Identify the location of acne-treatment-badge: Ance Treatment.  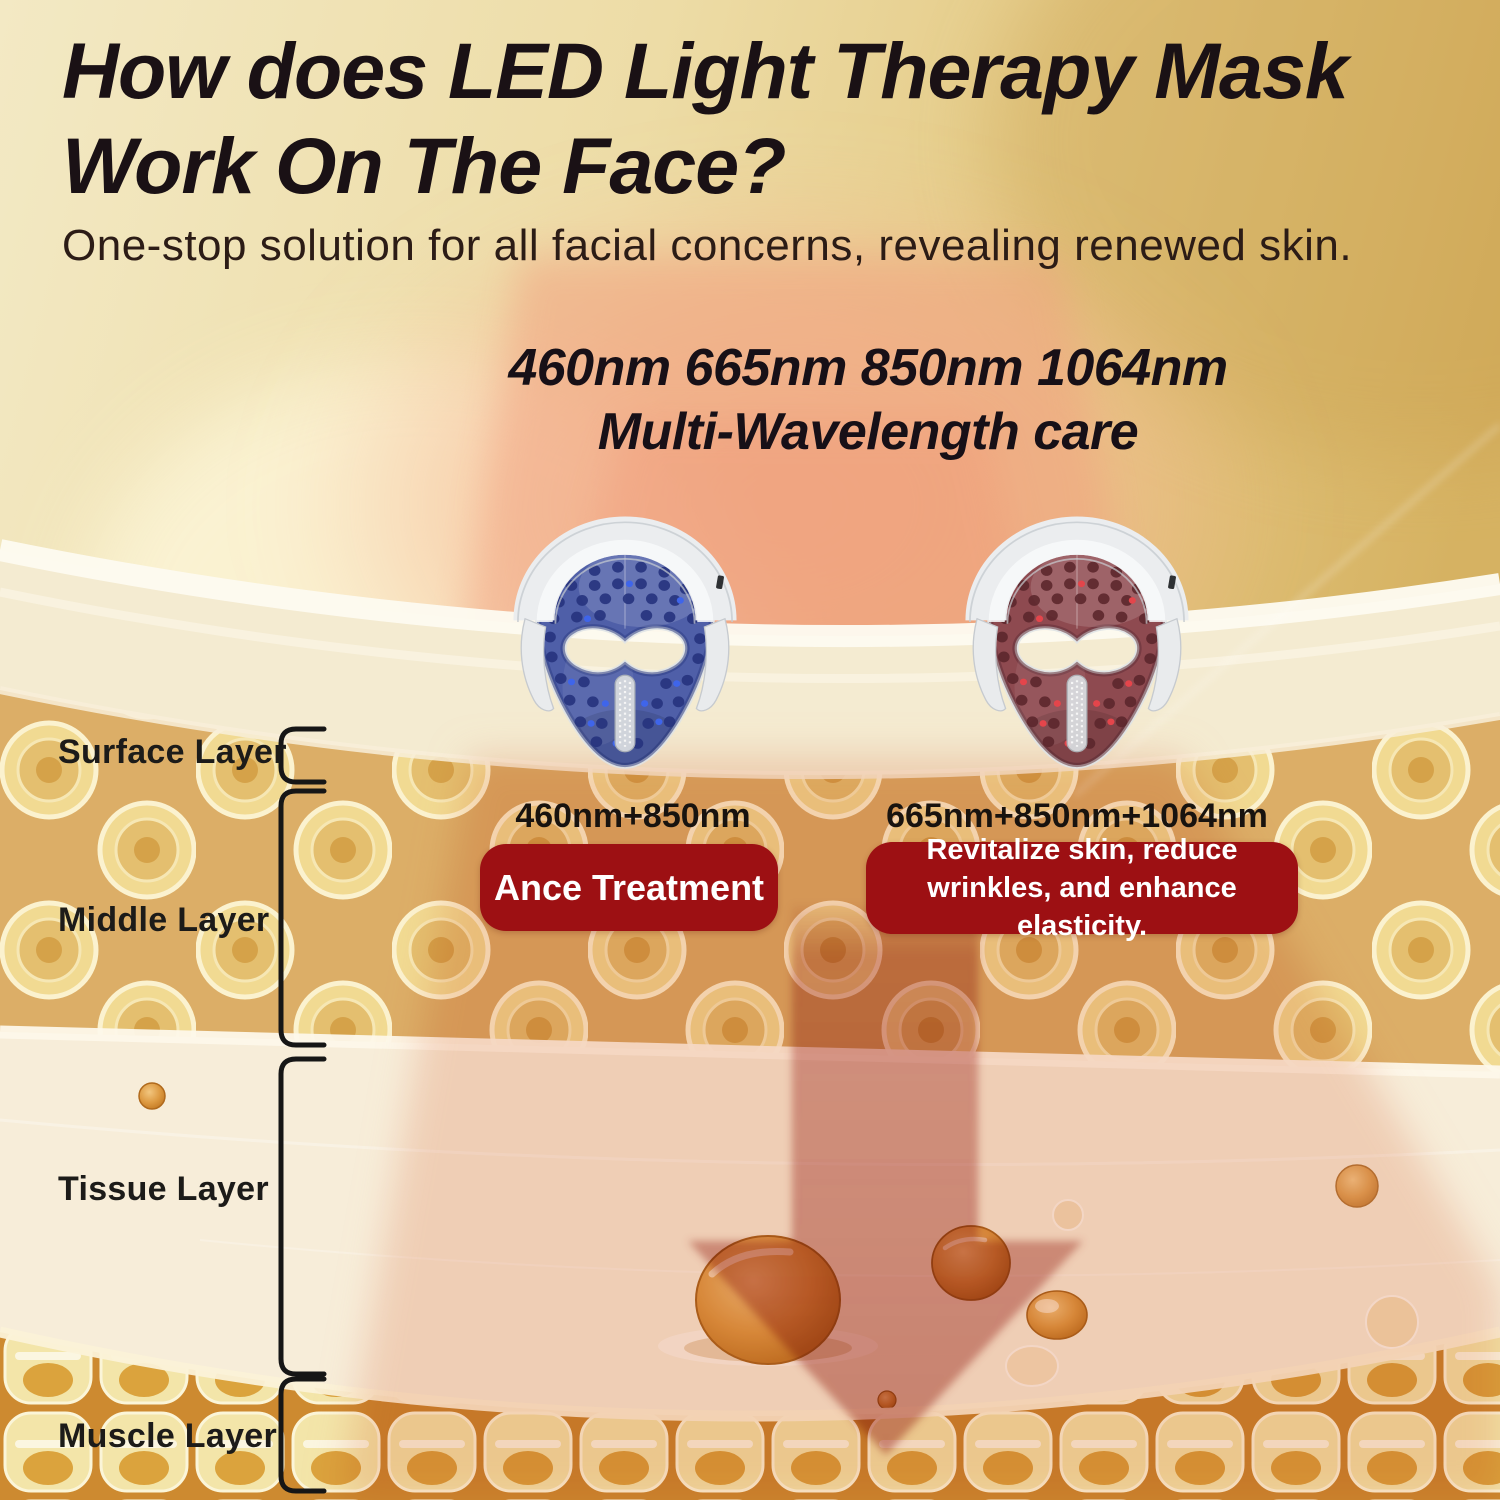
(629, 887).